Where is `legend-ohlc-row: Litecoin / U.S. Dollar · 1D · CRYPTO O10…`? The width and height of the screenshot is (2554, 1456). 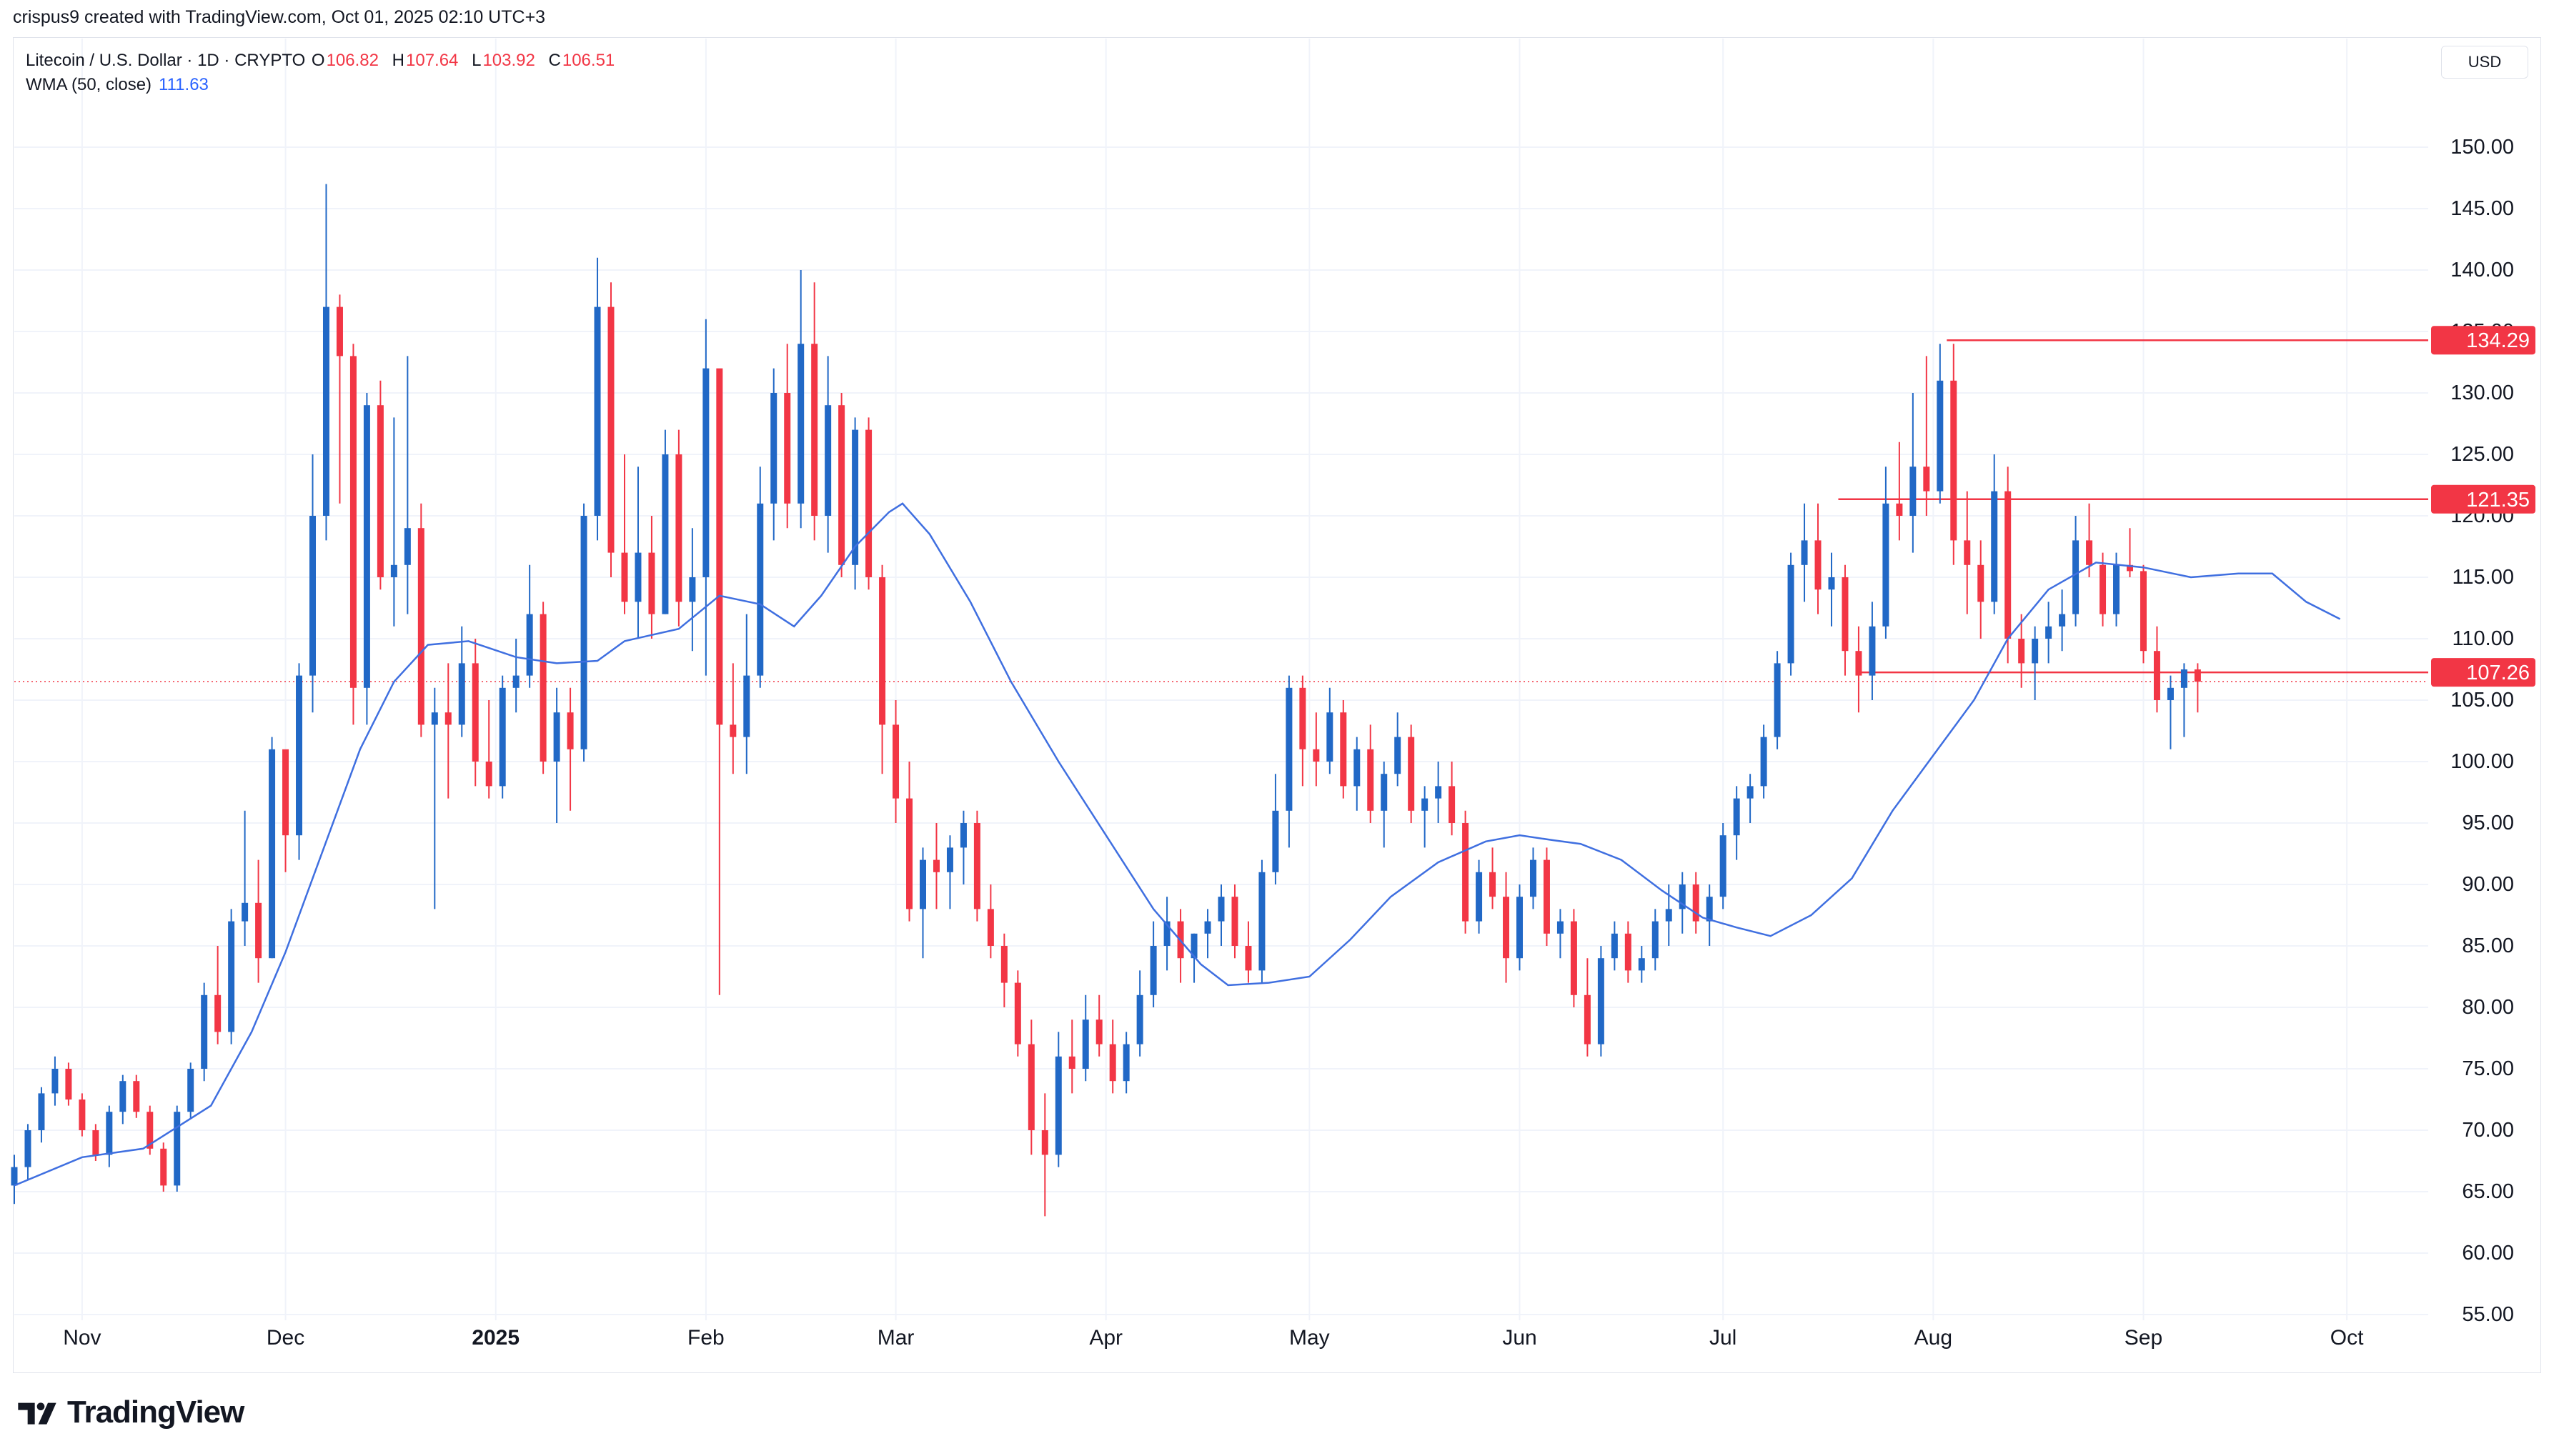
legend-ohlc-row: Litecoin / U.S. Dollar · 1D · CRYPTO O10… is located at coordinates (324, 61).